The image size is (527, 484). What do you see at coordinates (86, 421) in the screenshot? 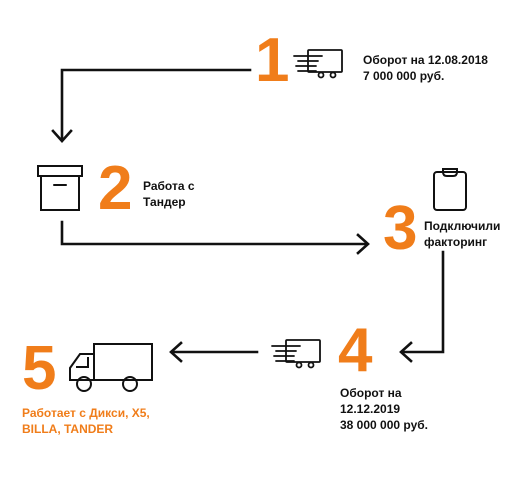
I see `step-5-text: Работает с Дикси, X5, BILLA, TANDER` at bounding box center [86, 421].